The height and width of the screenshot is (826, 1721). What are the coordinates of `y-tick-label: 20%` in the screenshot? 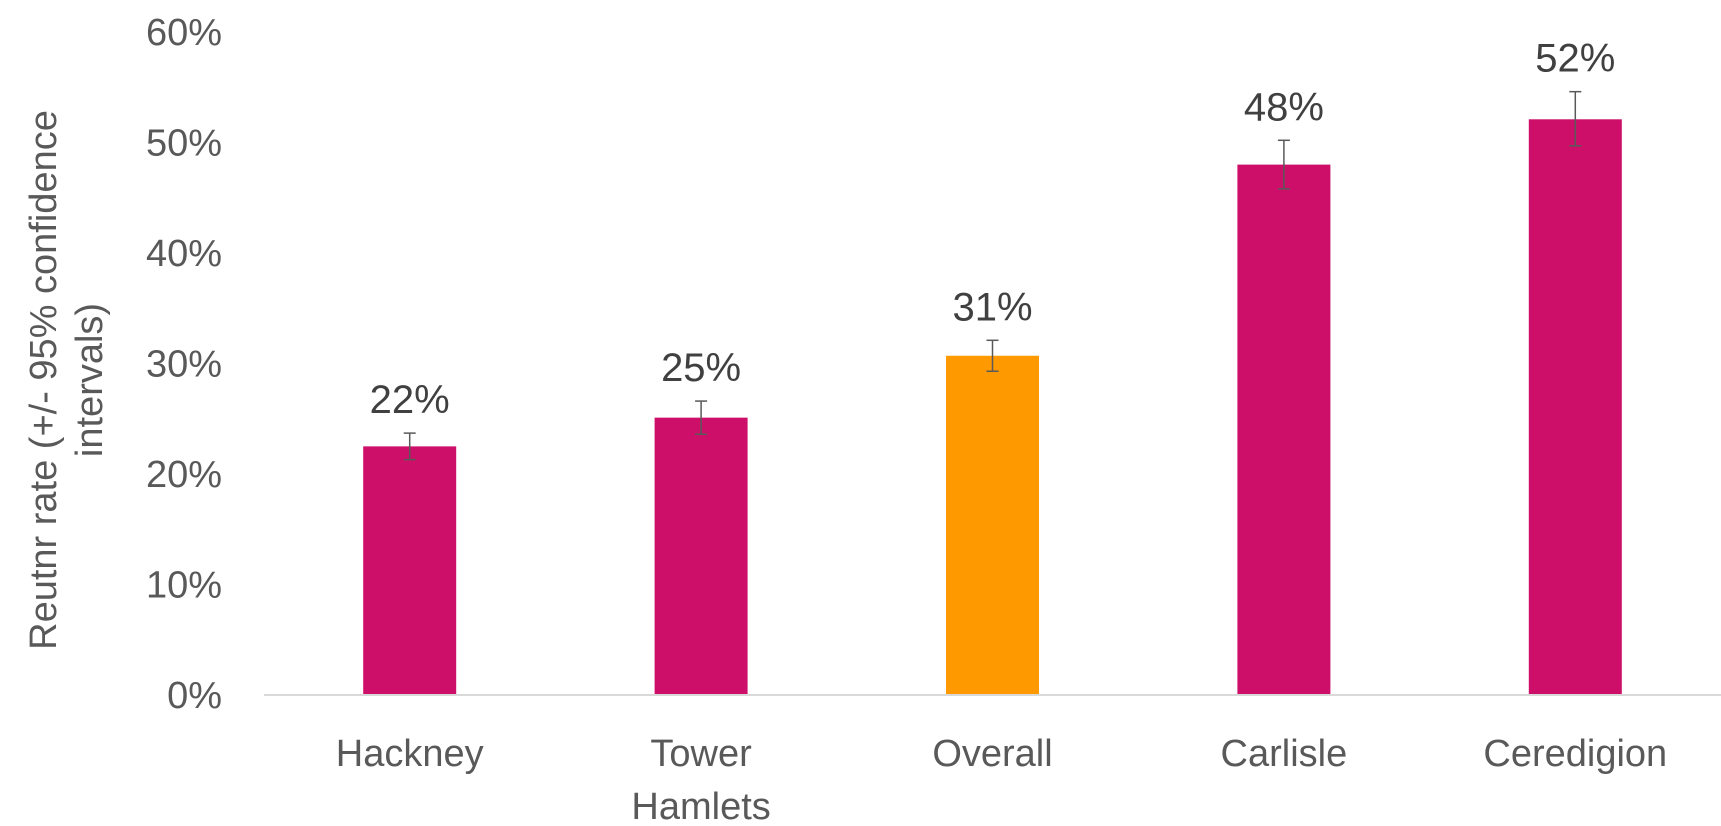 It's located at (184, 475).